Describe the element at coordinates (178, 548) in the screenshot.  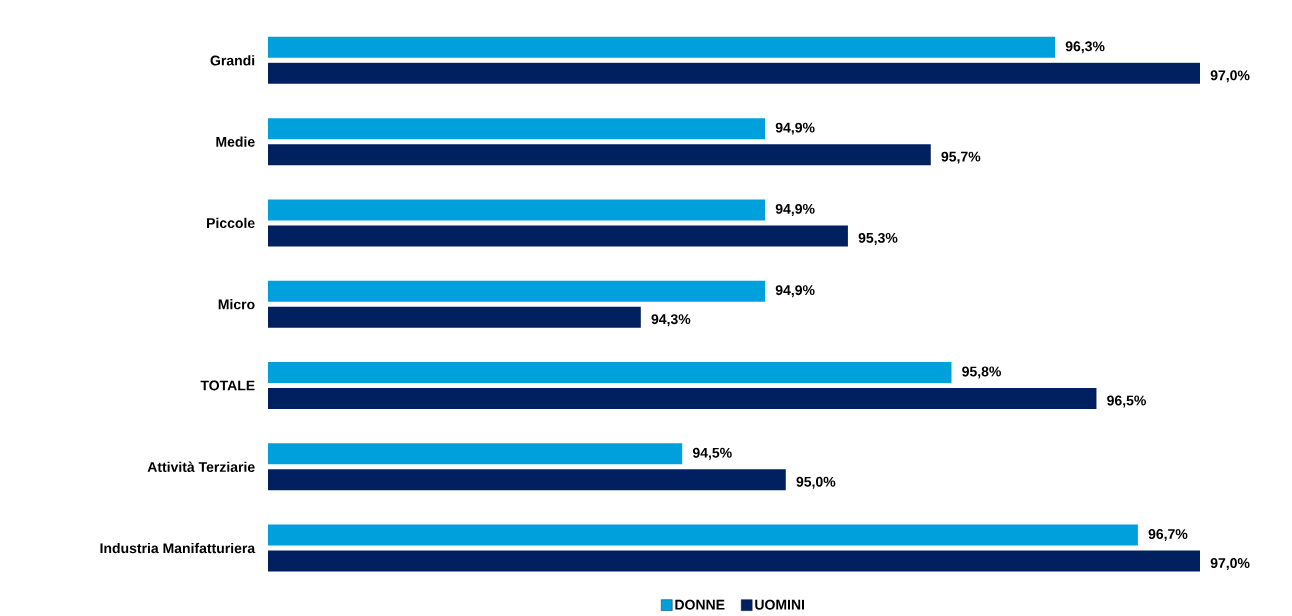
I see `y-tick-label: Industria Manifatturiera` at that location.